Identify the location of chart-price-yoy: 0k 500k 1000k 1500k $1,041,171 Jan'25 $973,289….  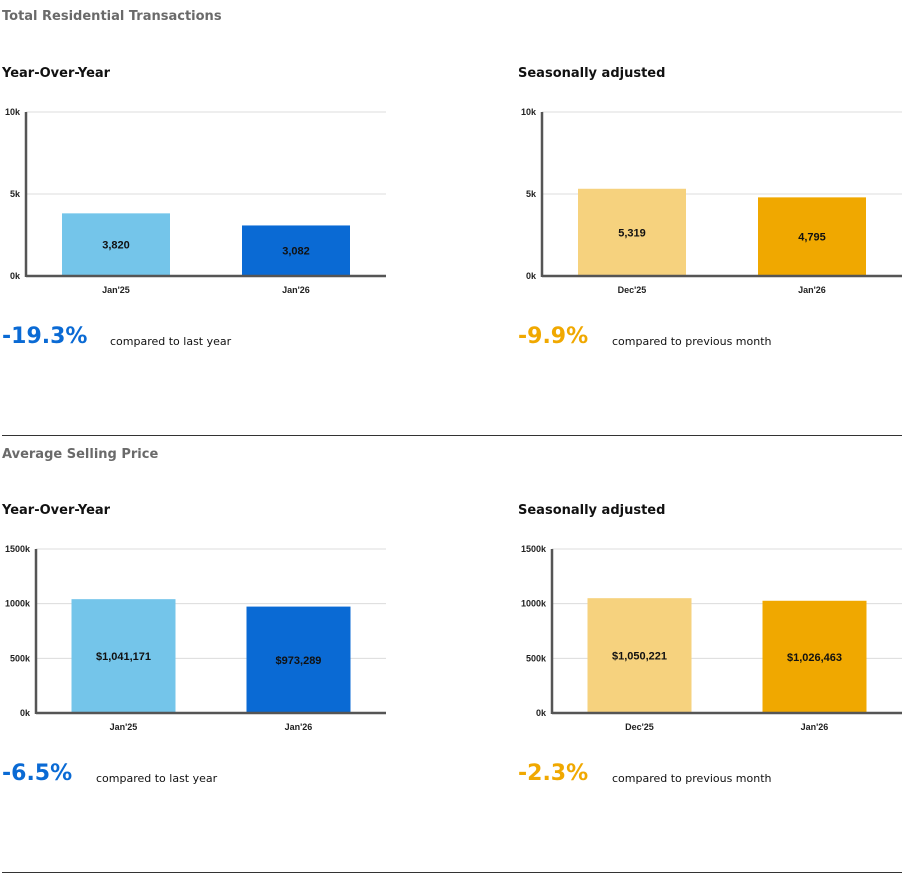
(195, 638).